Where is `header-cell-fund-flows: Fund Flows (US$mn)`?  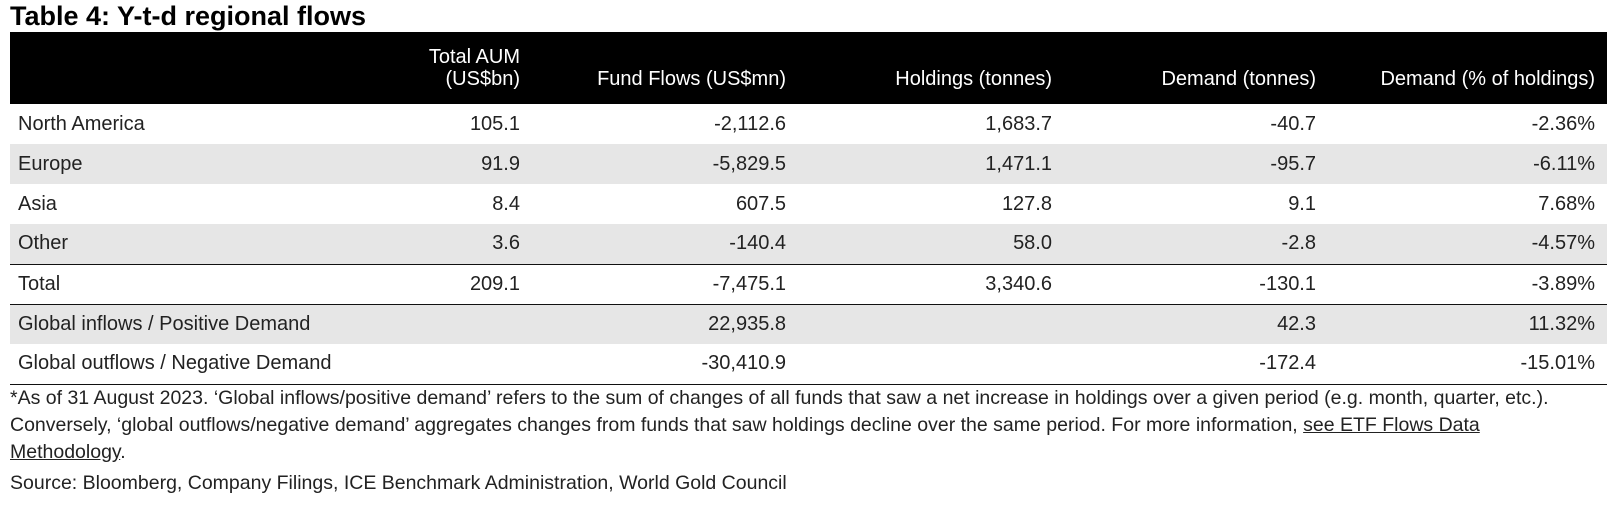 header-cell-fund-flows: Fund Flows (US$mn) is located at coordinates (691, 79).